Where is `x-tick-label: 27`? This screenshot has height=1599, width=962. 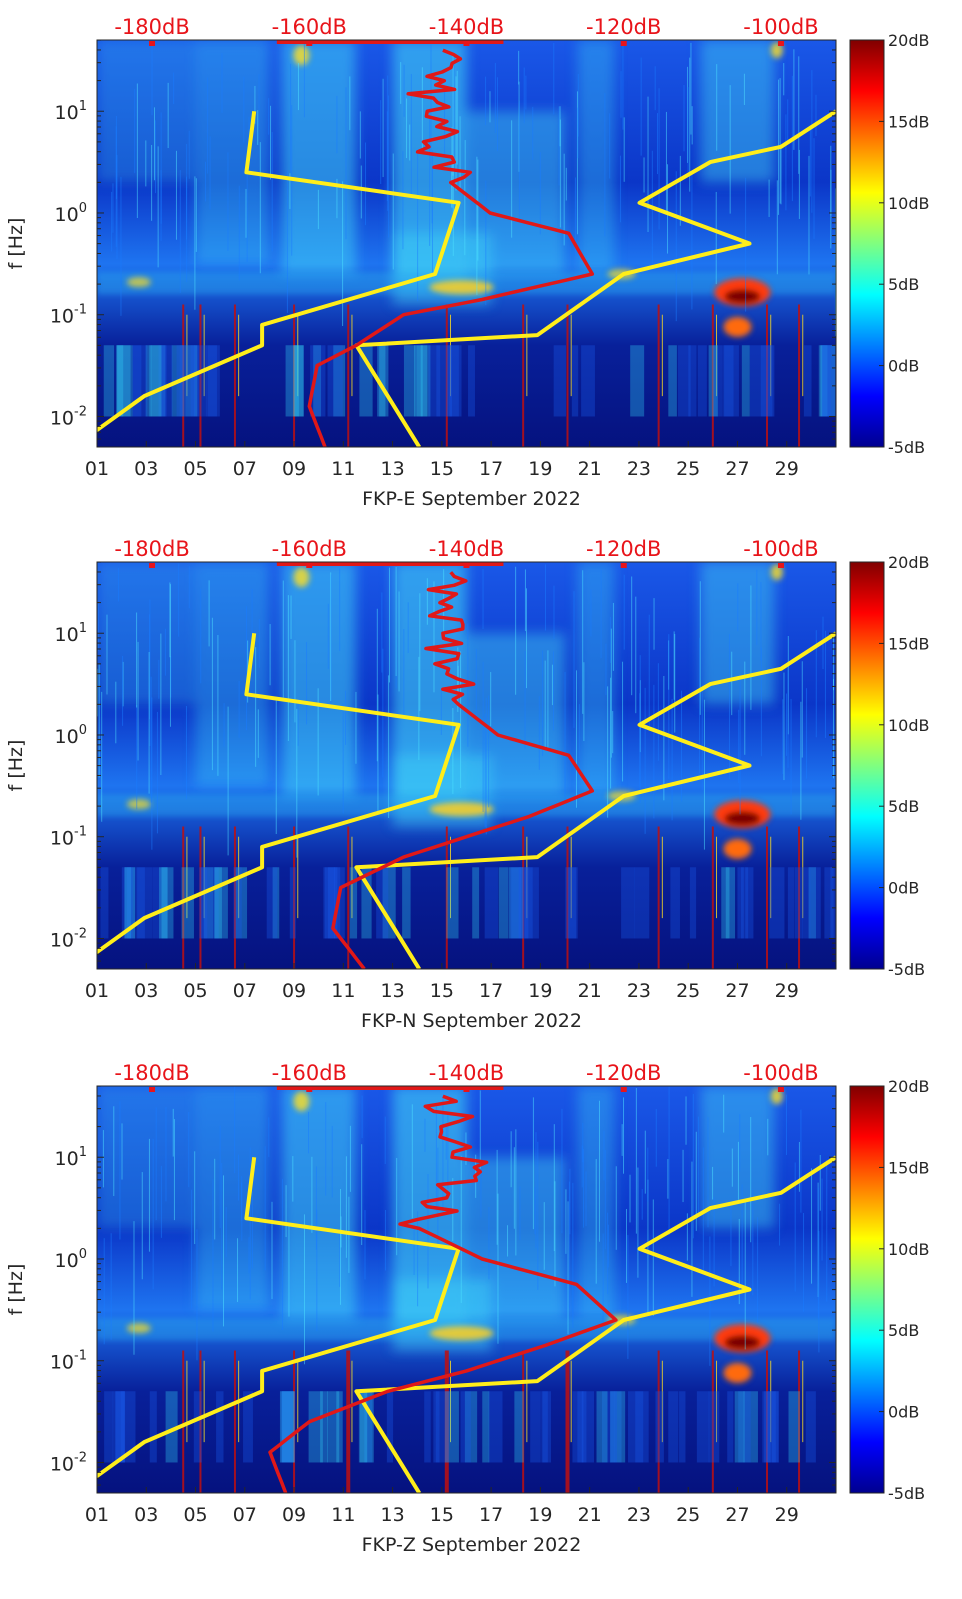
x-tick-label: 27 is located at coordinates (737, 469).